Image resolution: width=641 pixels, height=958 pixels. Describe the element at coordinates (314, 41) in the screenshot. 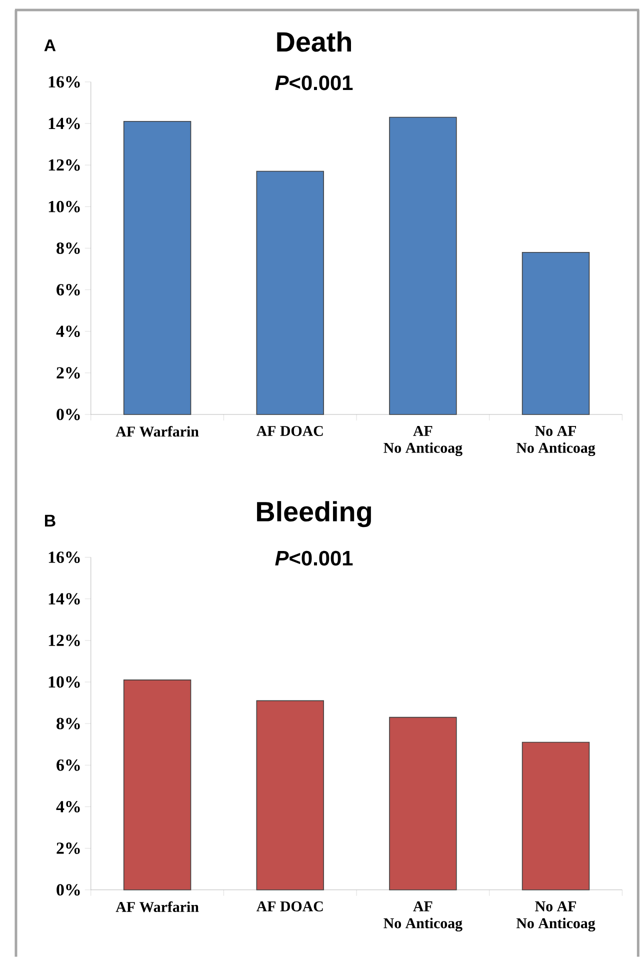

I see `chart-title: Death` at that location.